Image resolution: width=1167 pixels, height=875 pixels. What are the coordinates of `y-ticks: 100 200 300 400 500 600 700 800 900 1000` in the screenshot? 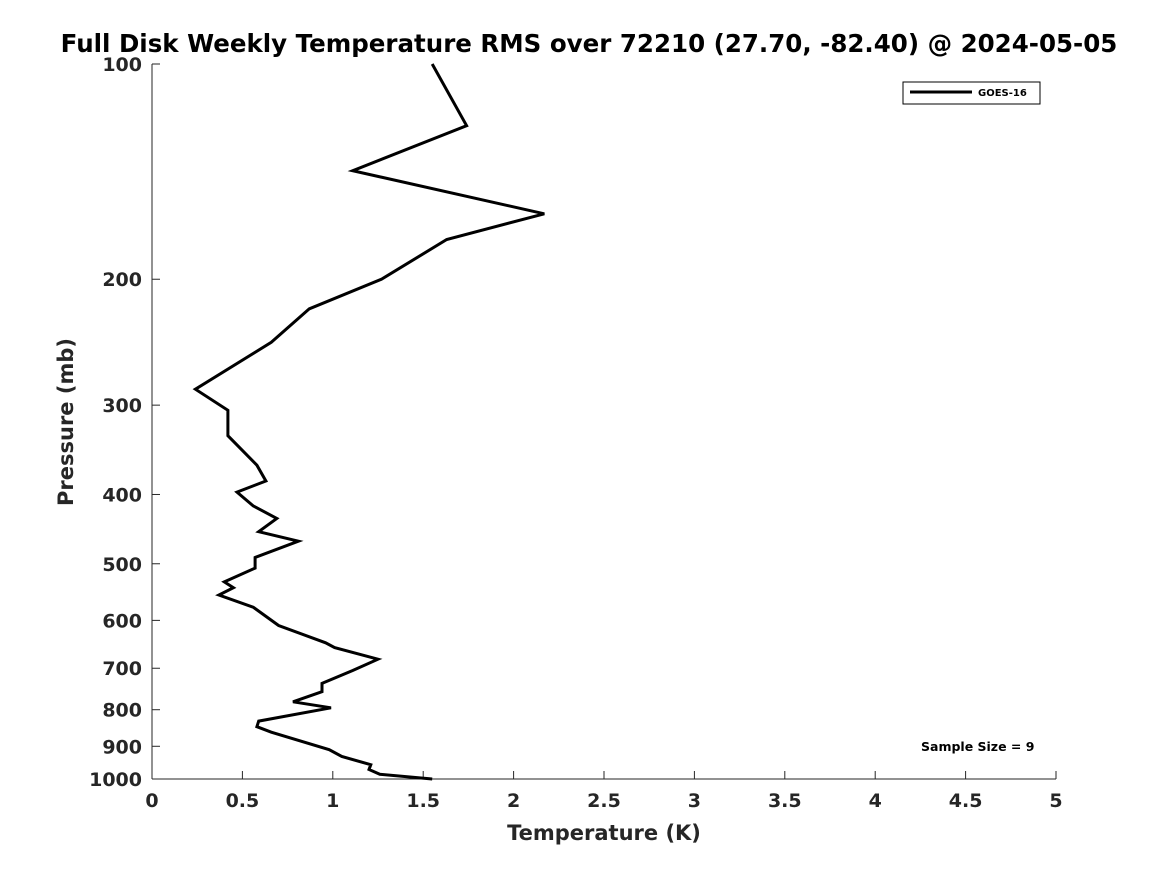 It's located at (124, 422).